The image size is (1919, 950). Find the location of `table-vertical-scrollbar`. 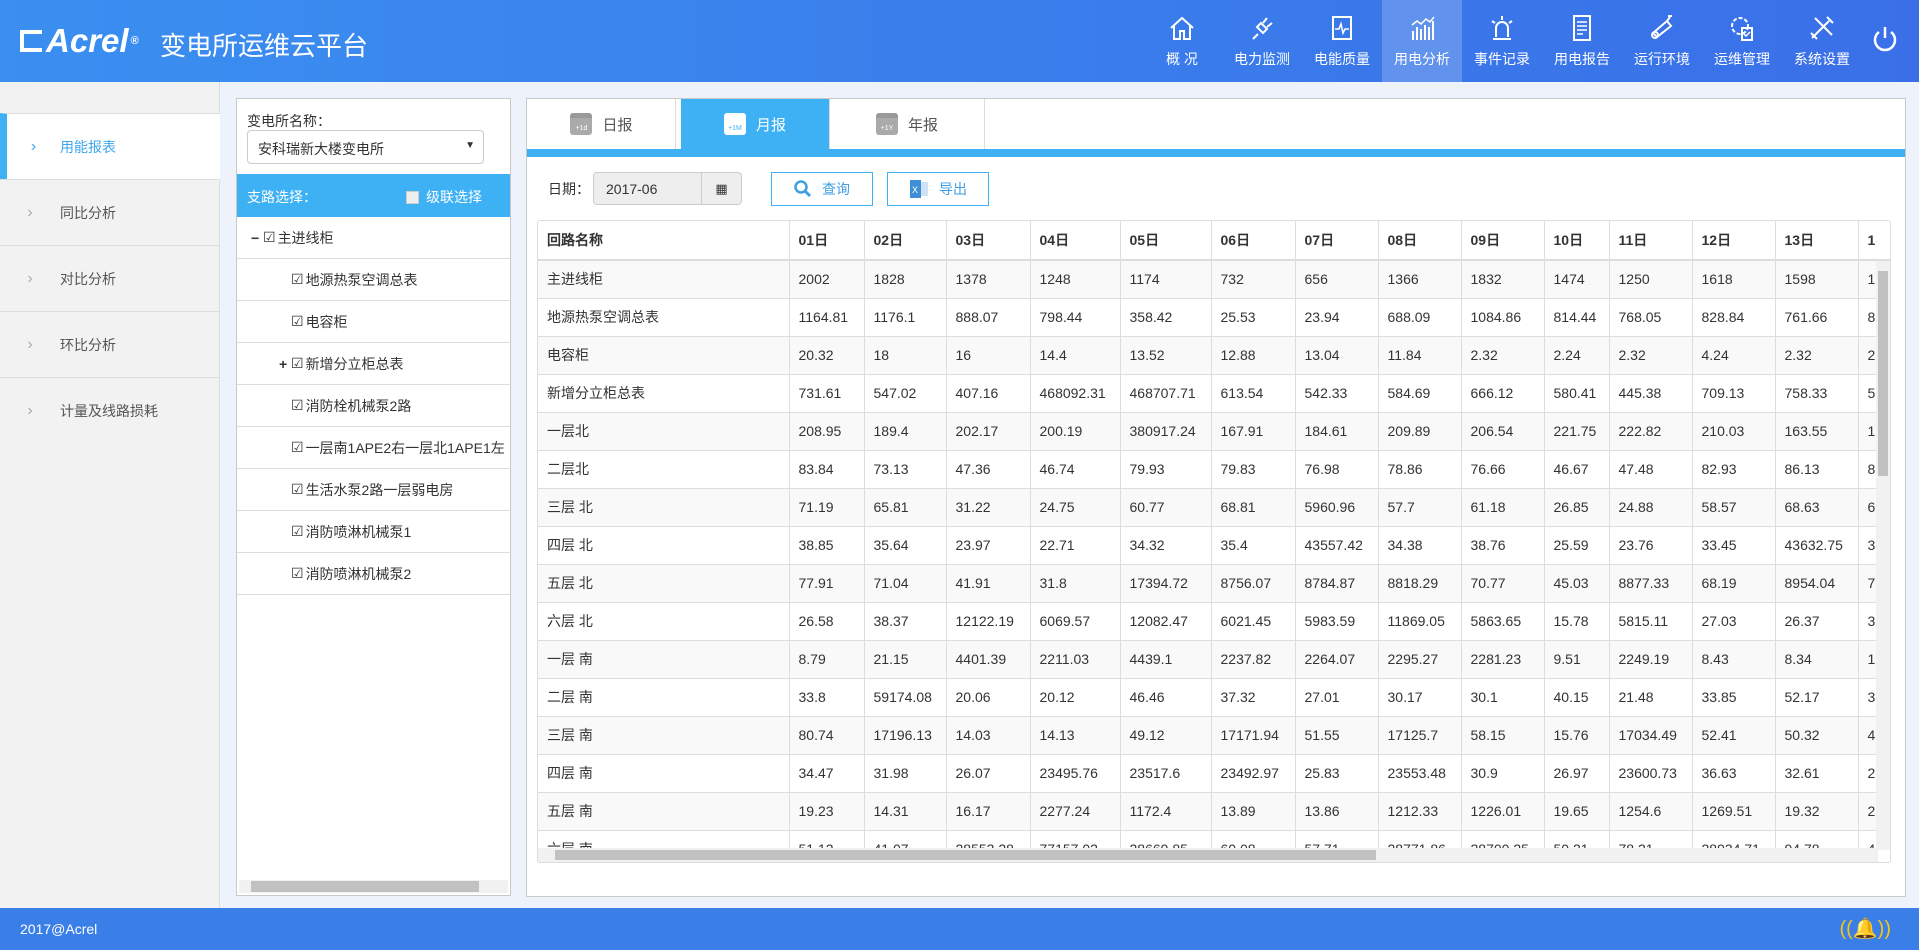

table-vertical-scrollbar is located at coordinates (1883, 555).